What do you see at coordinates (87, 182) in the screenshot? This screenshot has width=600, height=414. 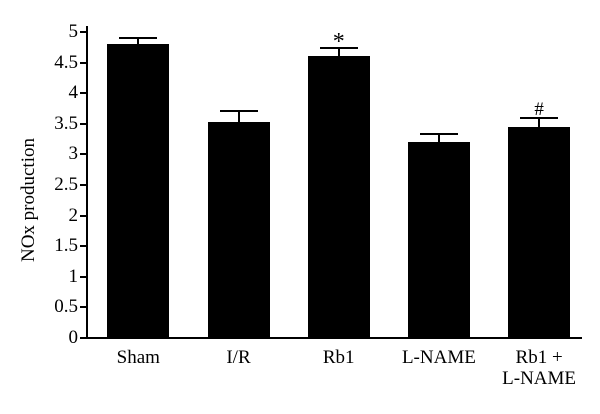 I see `y-axis-line` at bounding box center [87, 182].